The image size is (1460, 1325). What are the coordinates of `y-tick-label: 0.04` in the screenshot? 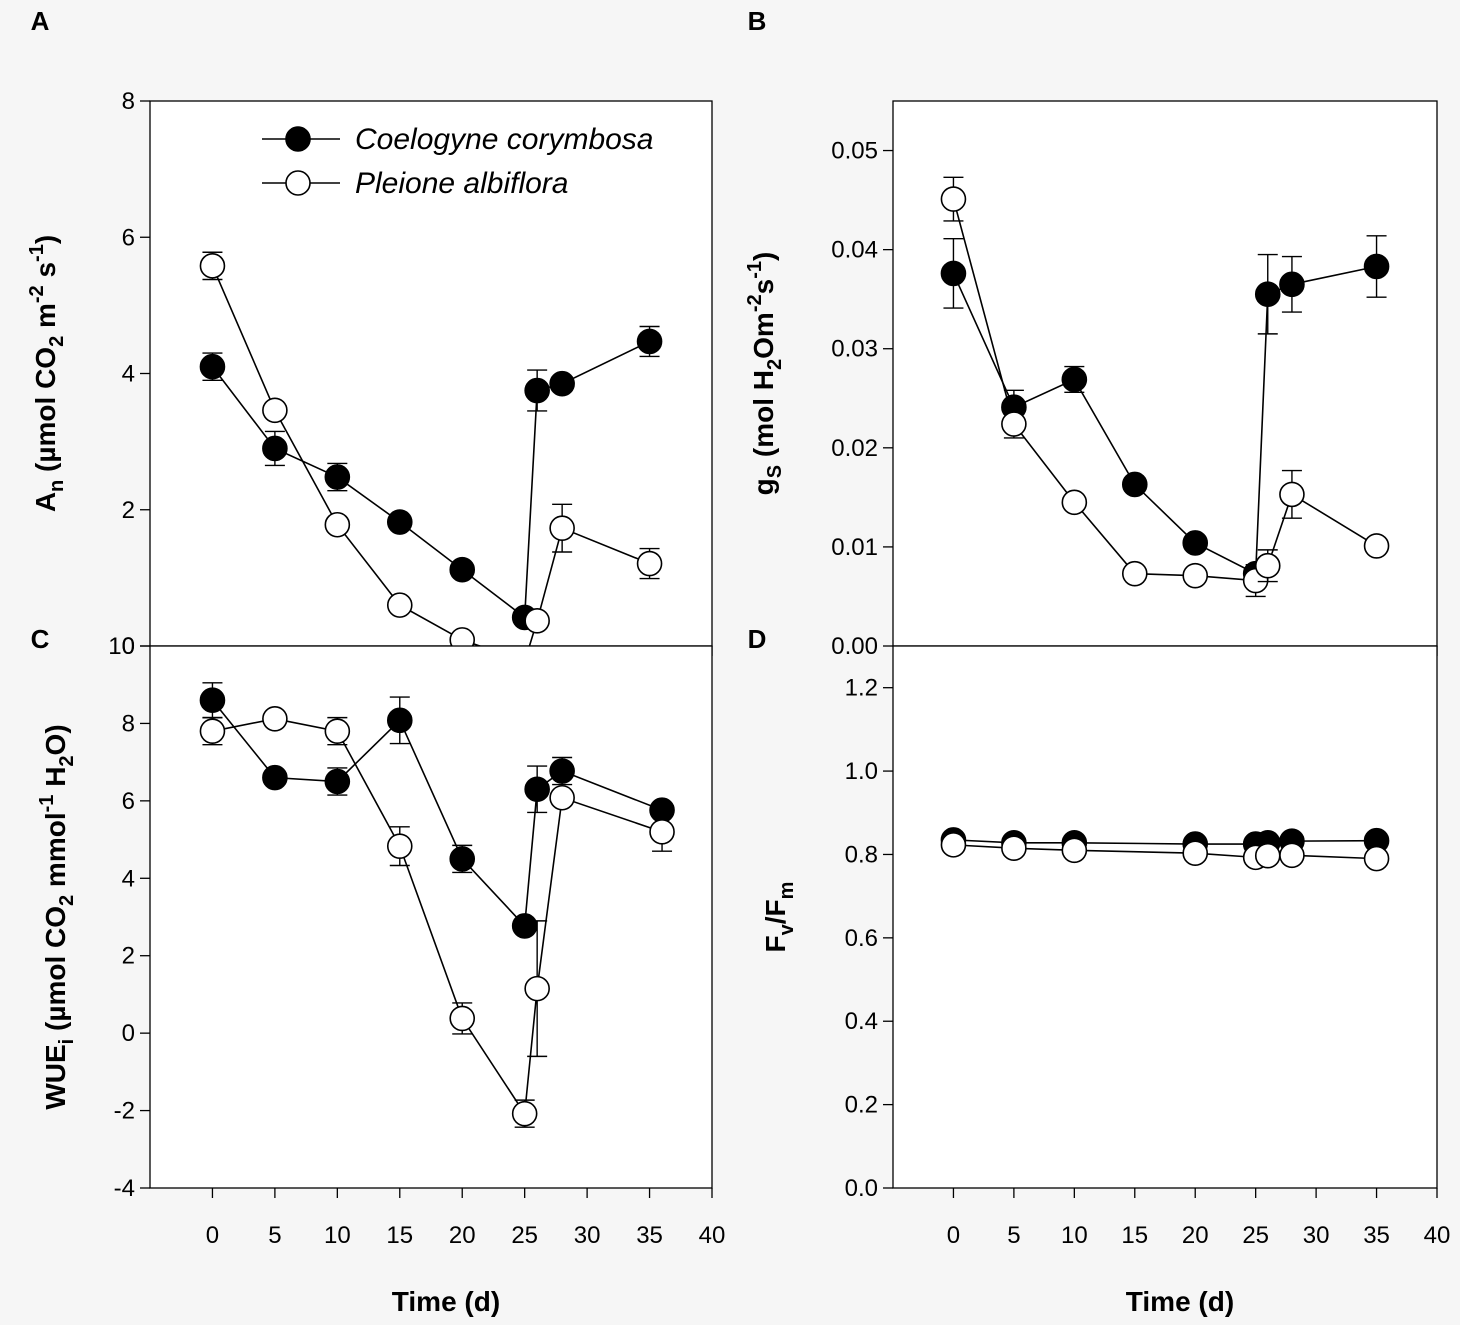 It's located at (854, 250).